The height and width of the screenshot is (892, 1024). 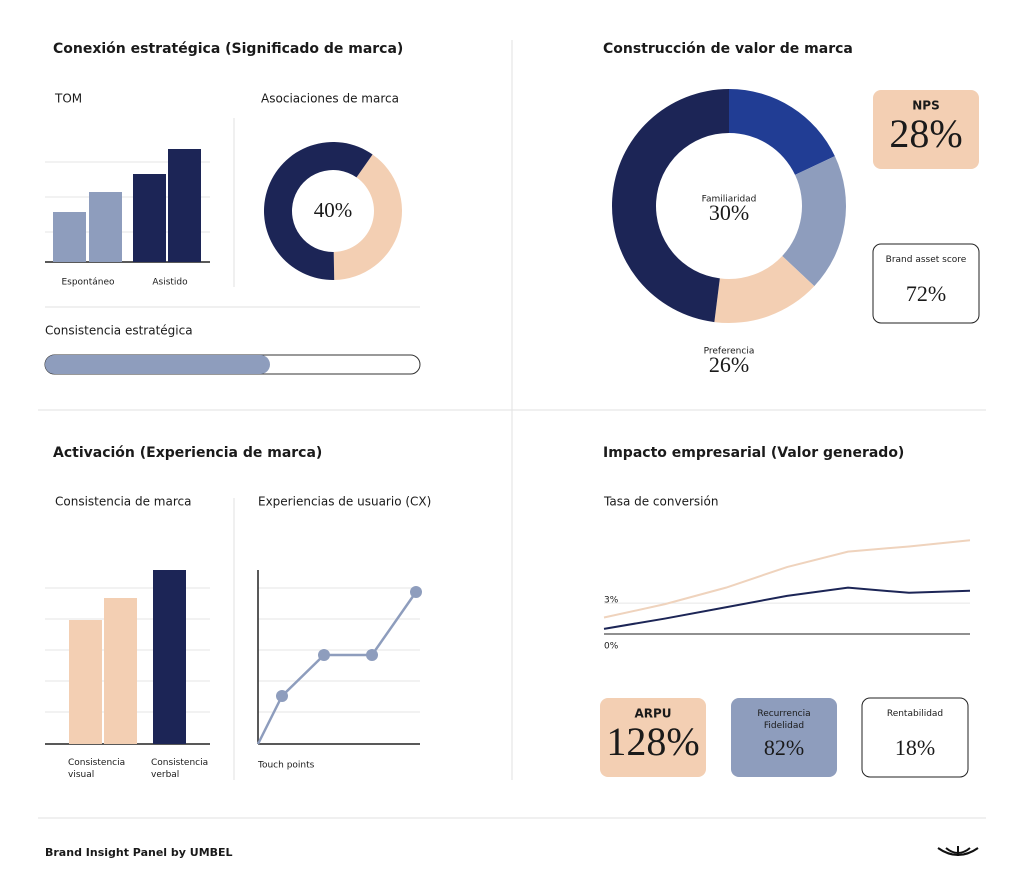 I want to click on donut-label: Familiaridad, so click(x=729, y=200).